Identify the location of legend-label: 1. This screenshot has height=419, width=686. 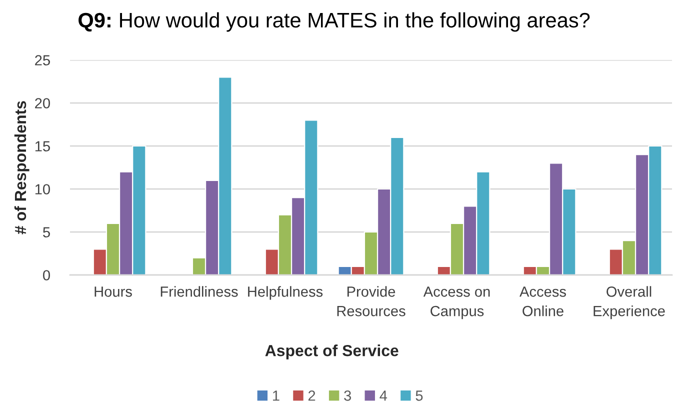
(276, 395).